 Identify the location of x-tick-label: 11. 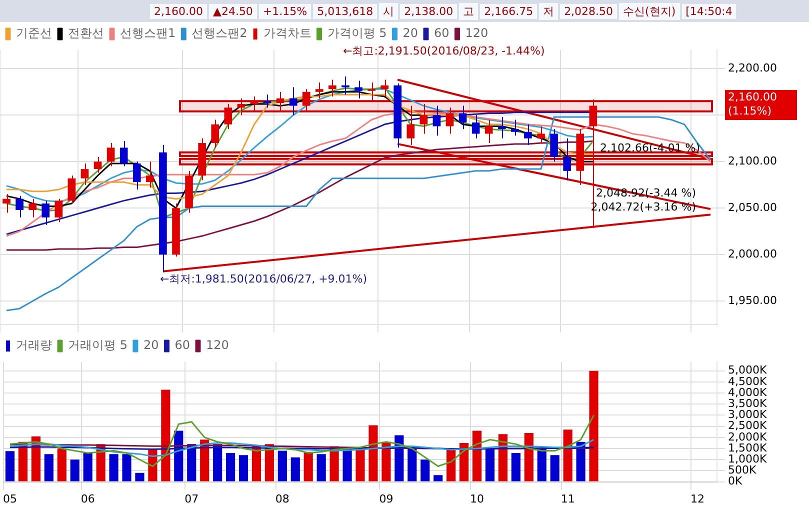
(567, 499).